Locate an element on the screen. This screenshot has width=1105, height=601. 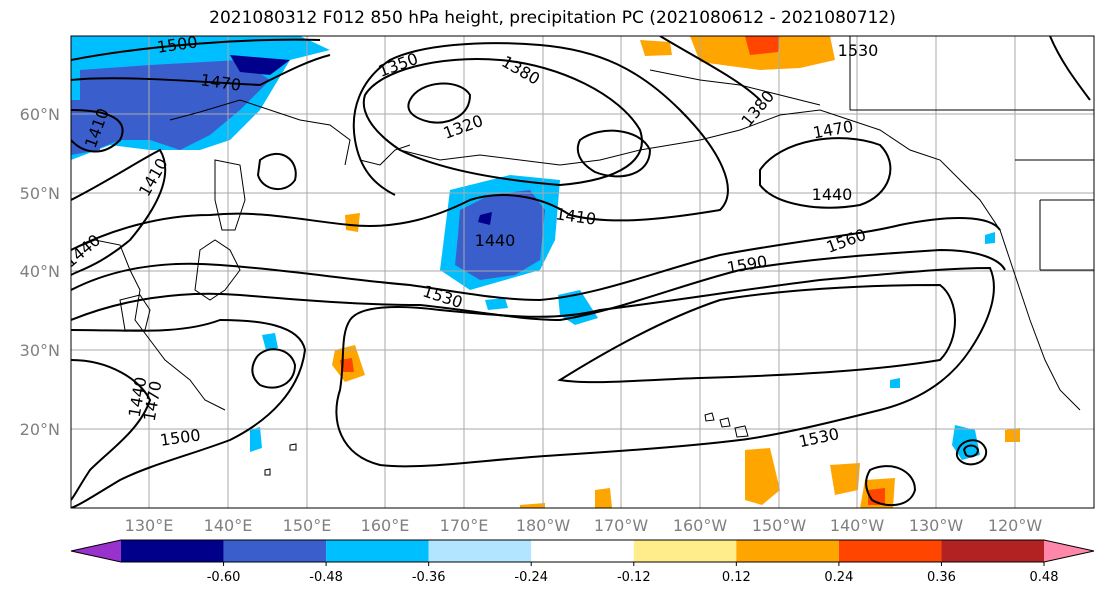
colorbar-extend-high is located at coordinates (1069, 551).